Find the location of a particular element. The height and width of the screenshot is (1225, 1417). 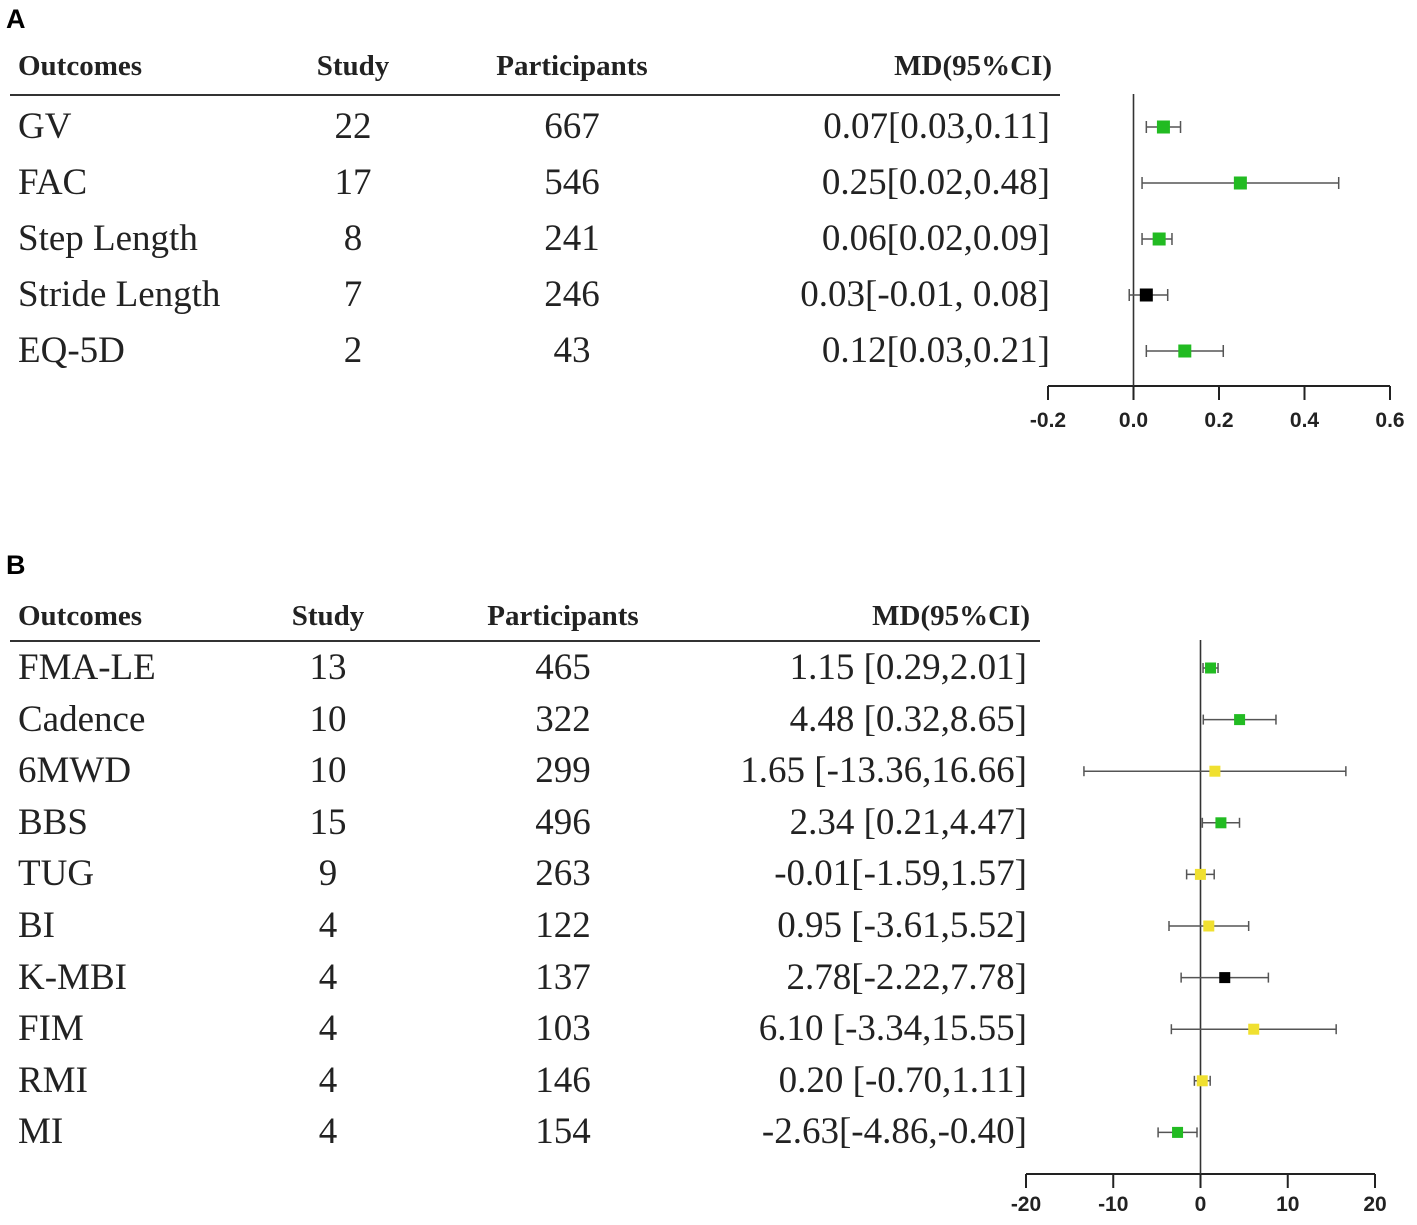

row-participants: 263 is located at coordinates (563, 874).